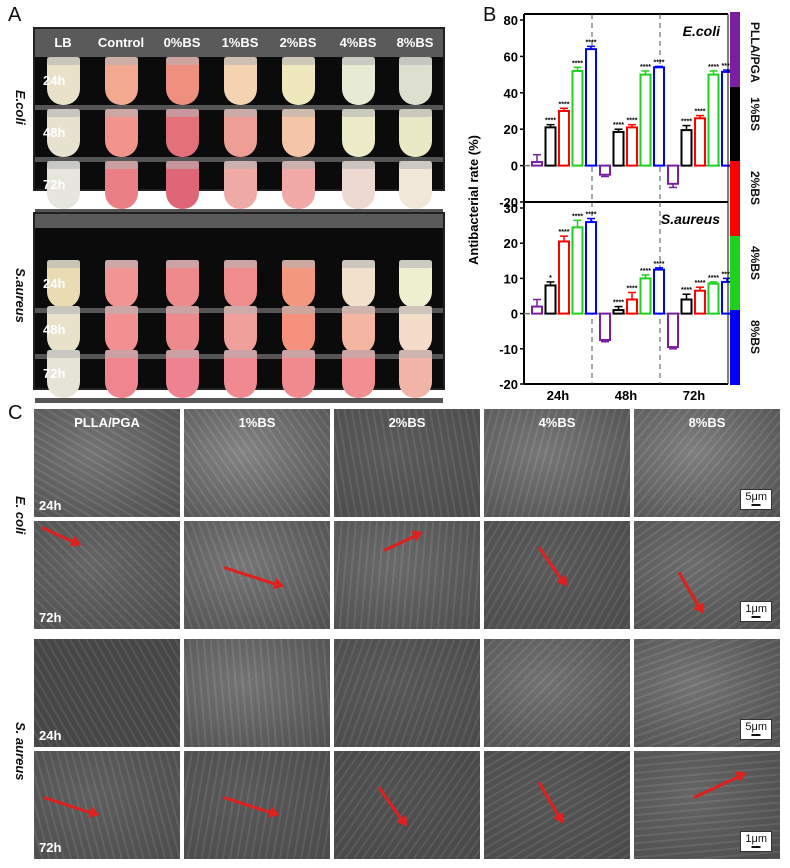  Describe the element at coordinates (756, 847) in the screenshot. I see `scale-bar-line` at that location.